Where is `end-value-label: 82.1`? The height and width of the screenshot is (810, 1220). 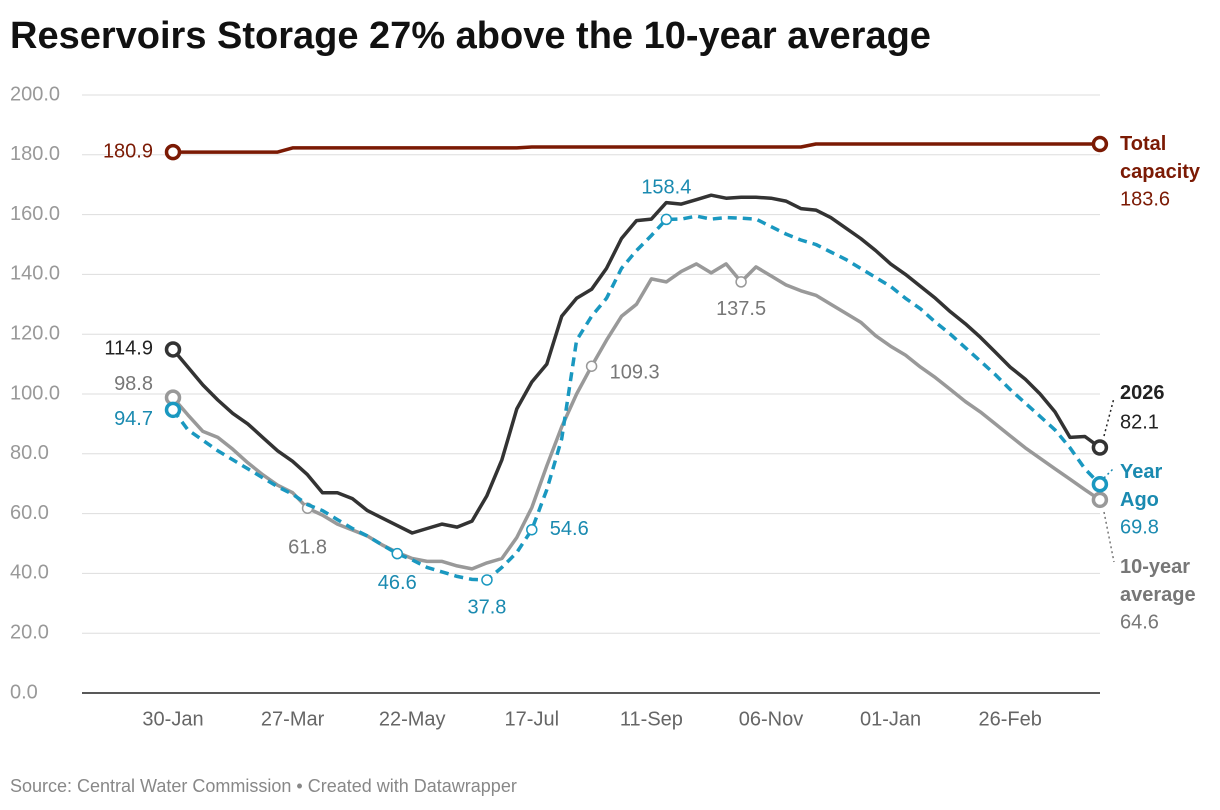
end-value-label: 82.1 is located at coordinates (1139, 422).